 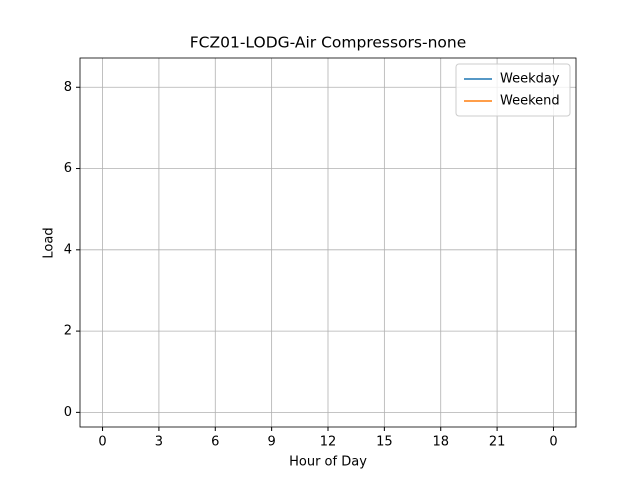 What do you see at coordinates (159, 442) in the screenshot?
I see `x-tick-label: 3` at bounding box center [159, 442].